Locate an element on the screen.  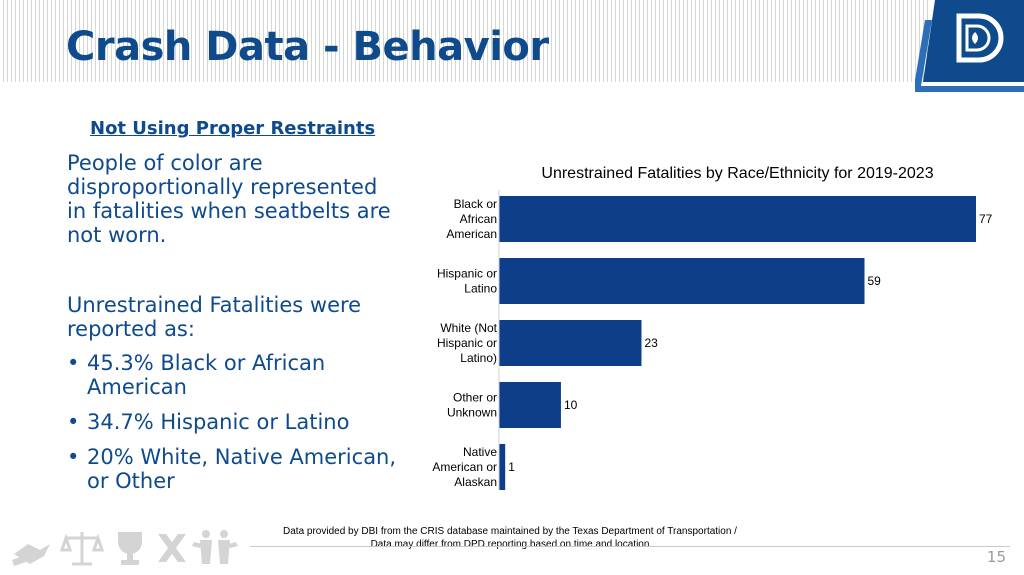
handshake-icon is located at coordinates (31, 555).